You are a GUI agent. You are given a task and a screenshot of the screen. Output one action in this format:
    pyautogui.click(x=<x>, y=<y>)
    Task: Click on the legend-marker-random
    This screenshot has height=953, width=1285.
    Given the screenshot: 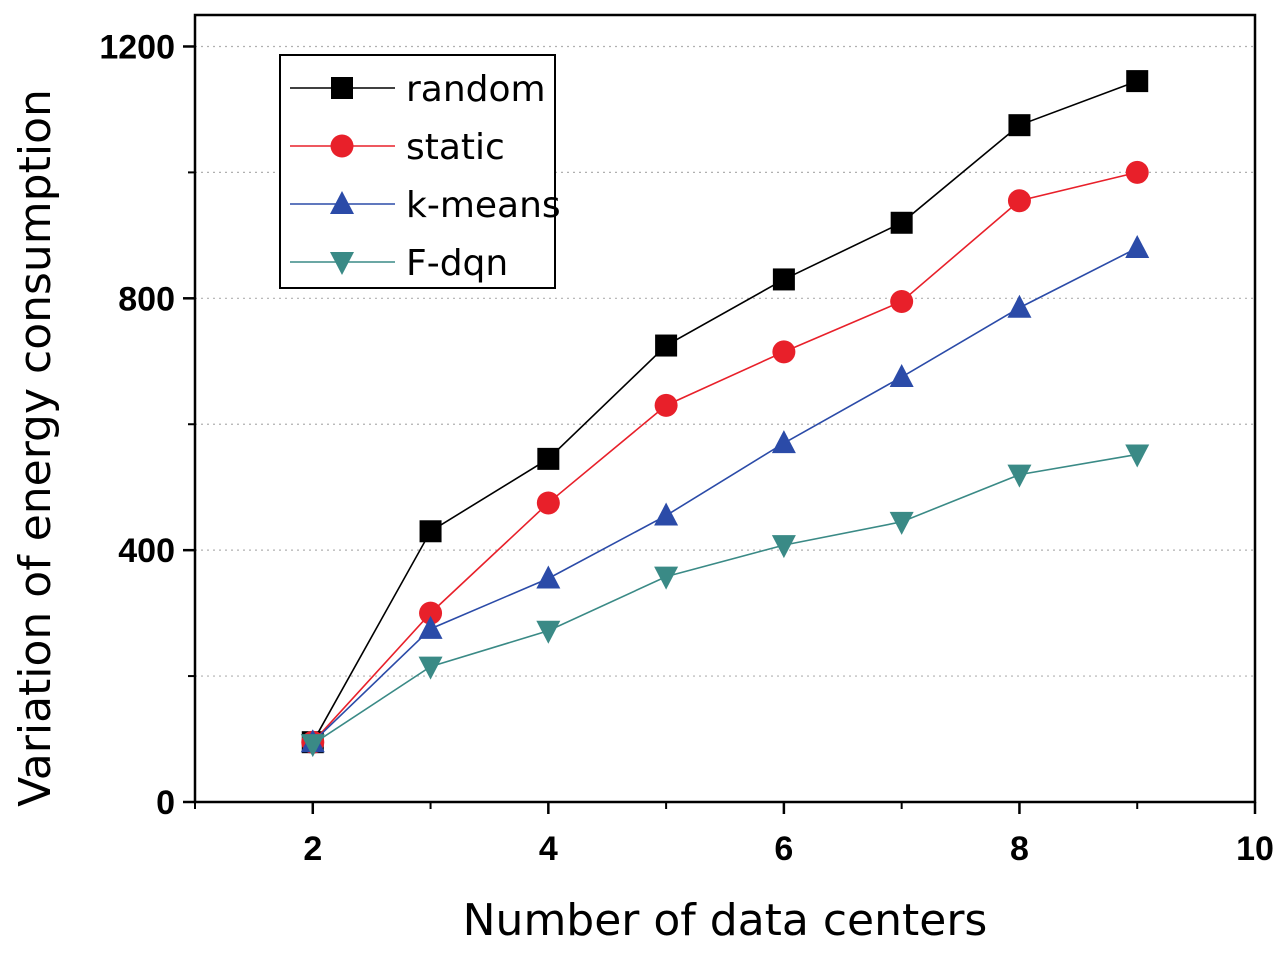 What is the action you would take?
    pyautogui.click(x=342, y=88)
    